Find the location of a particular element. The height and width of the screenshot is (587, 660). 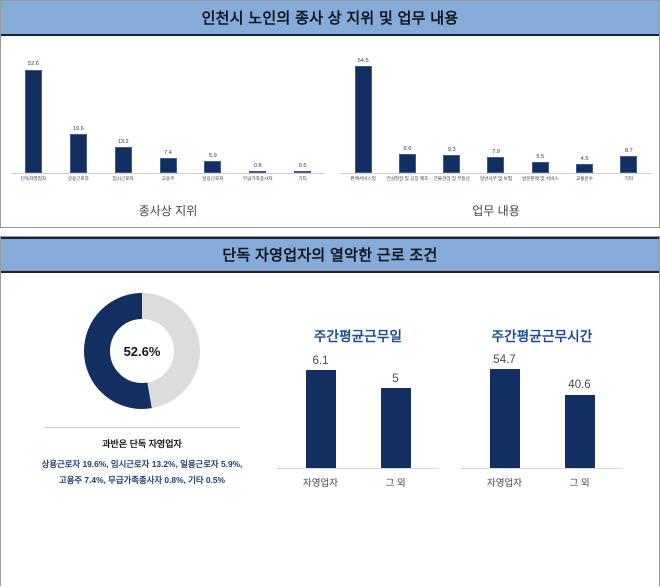

chart-weekly-workhours-bars: 54.7 40.6 is located at coordinates (542, 409).